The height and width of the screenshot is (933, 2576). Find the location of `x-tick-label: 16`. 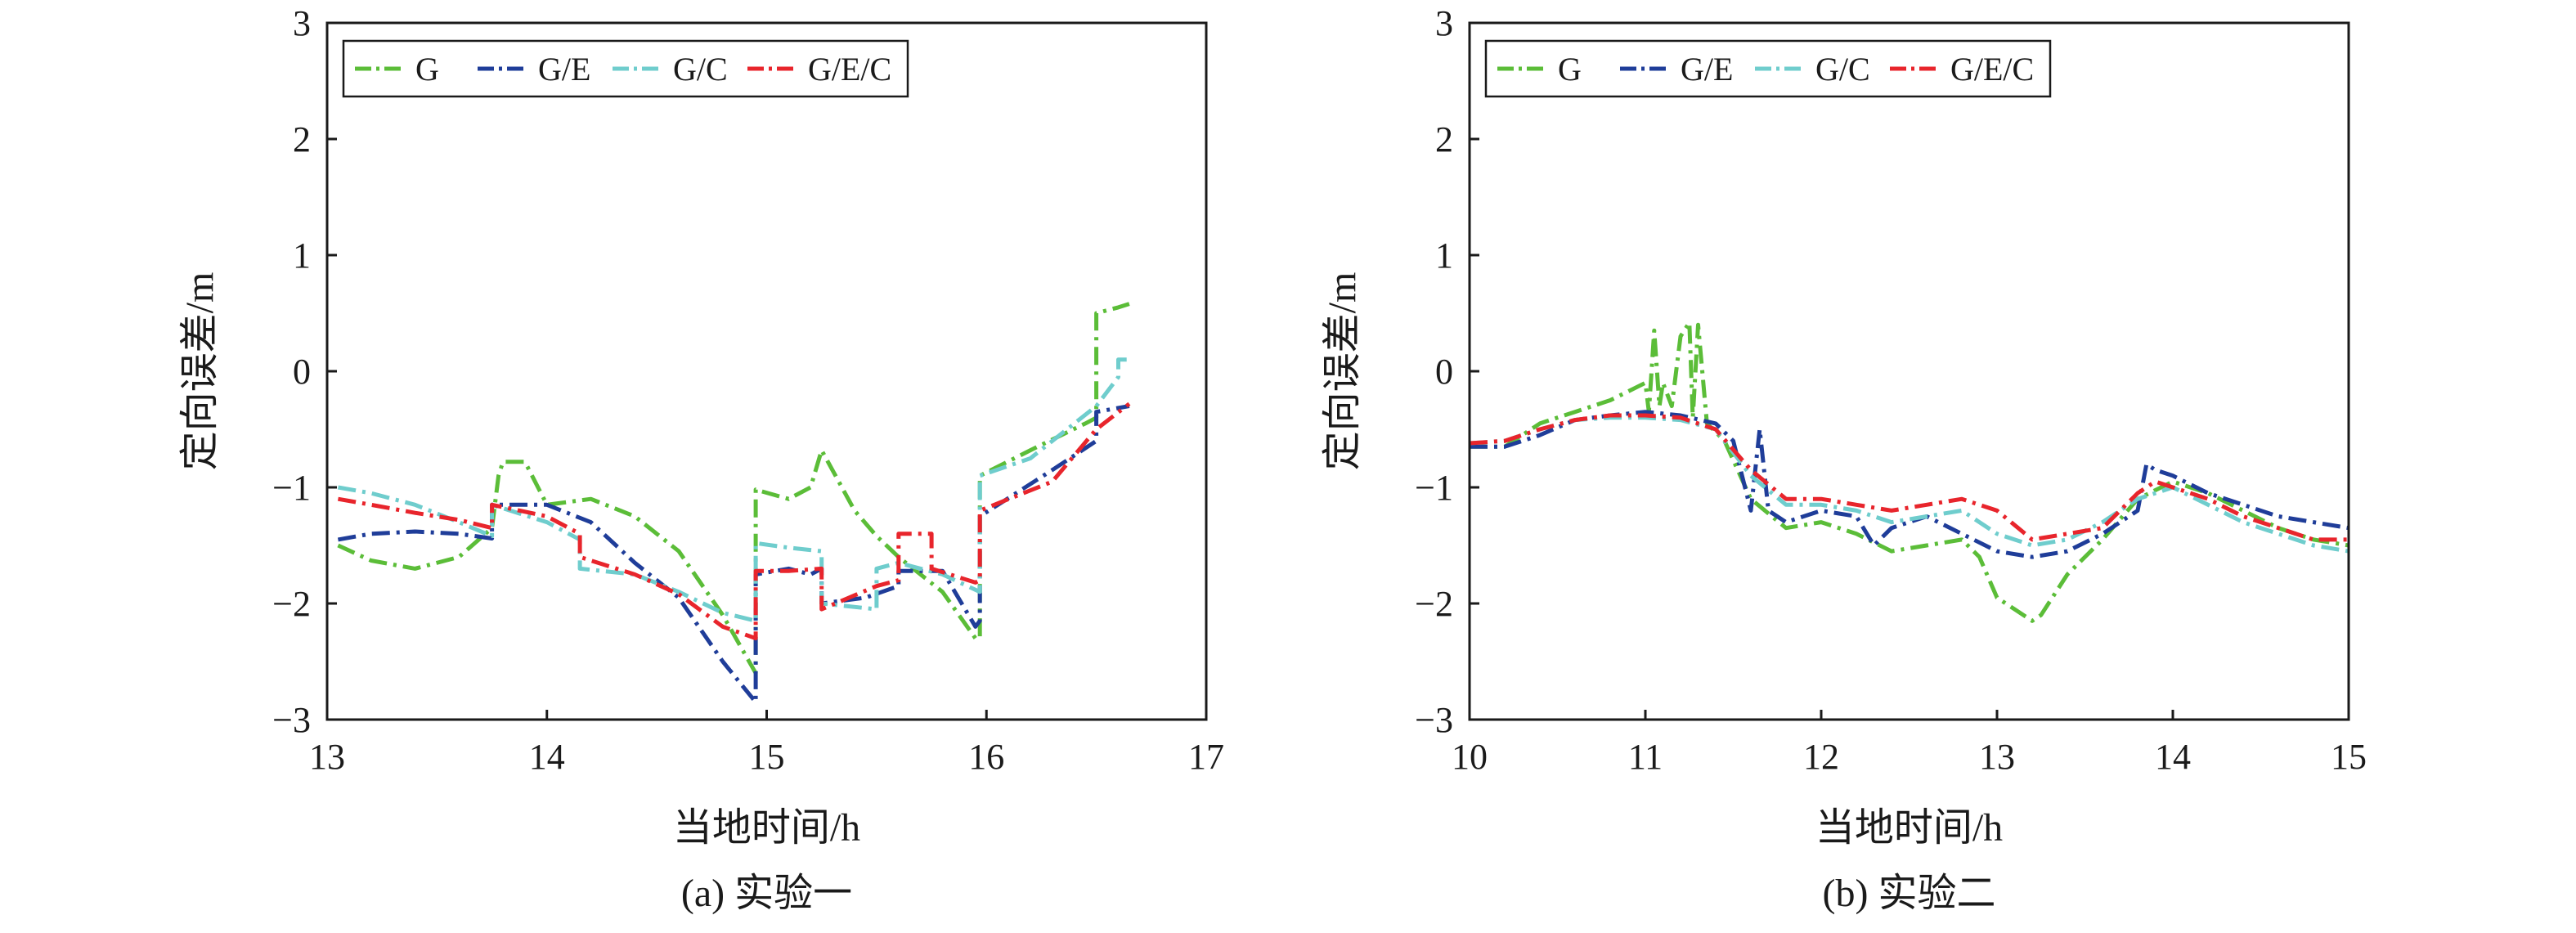

x-tick-label: 16 is located at coordinates (986, 757).